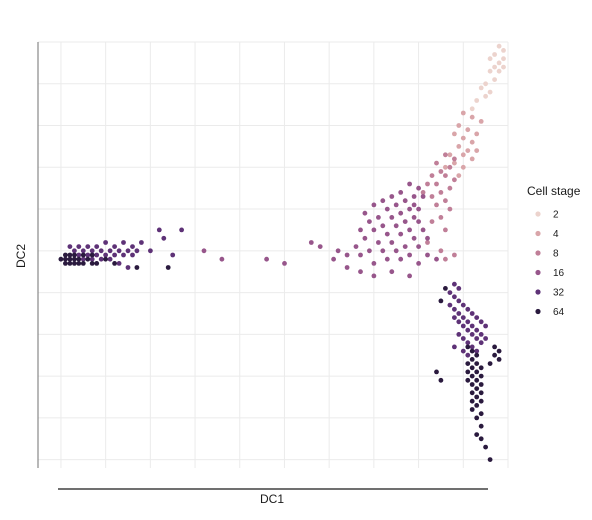  What do you see at coordinates (556, 215) in the screenshot?
I see `legend-label-2: 2` at bounding box center [556, 215].